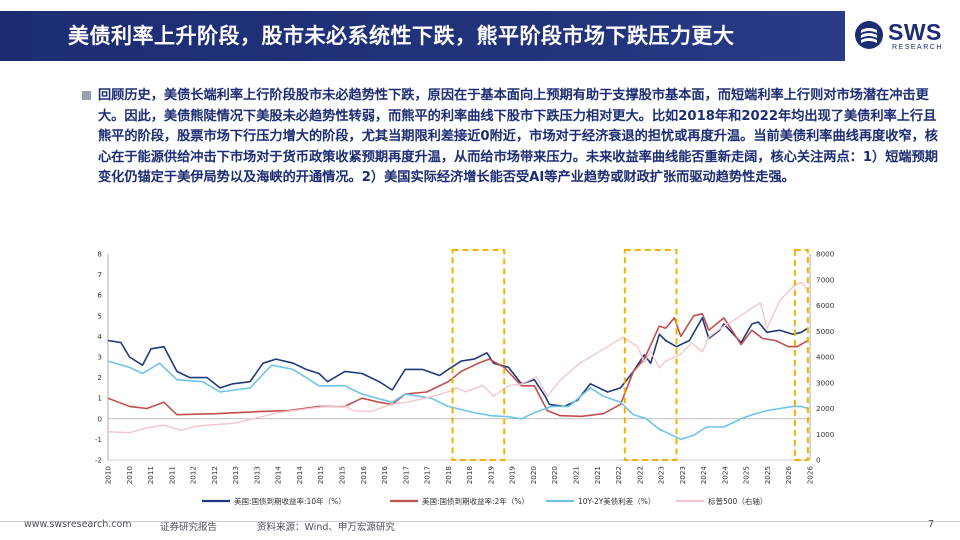 Image resolution: width=960 pixels, height=540 pixels. I want to click on y-left-tick-label: 4, so click(99, 336).